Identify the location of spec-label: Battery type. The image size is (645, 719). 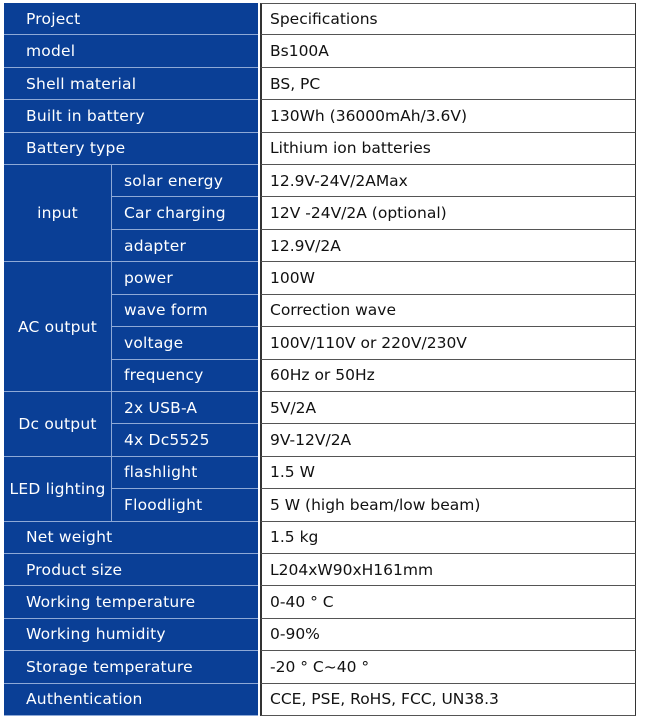
(131, 149).